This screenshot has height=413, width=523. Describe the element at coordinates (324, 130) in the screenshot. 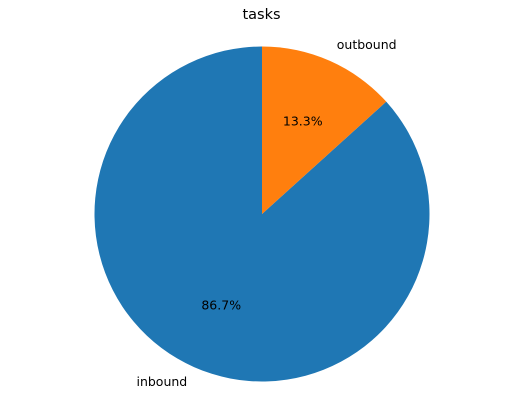

I see `pie-slice-outbound` at that location.